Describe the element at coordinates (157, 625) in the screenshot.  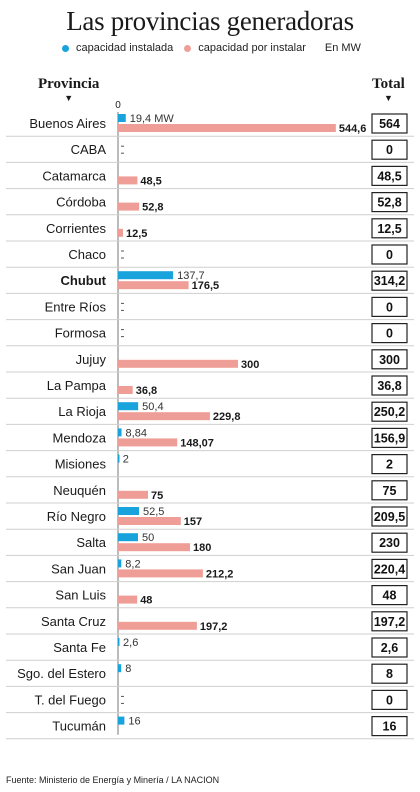
I see `to-install-bar-santa-cruz` at that location.